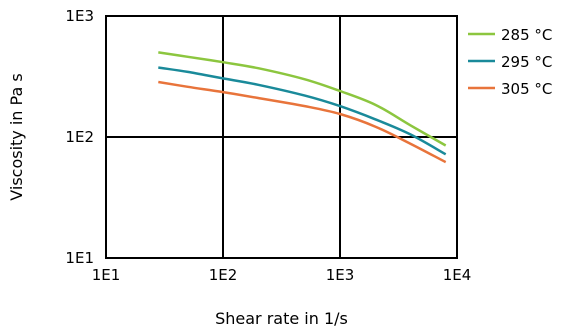  Describe the element at coordinates (106, 275) in the screenshot. I see `x-tick-label: 1E1` at that location.